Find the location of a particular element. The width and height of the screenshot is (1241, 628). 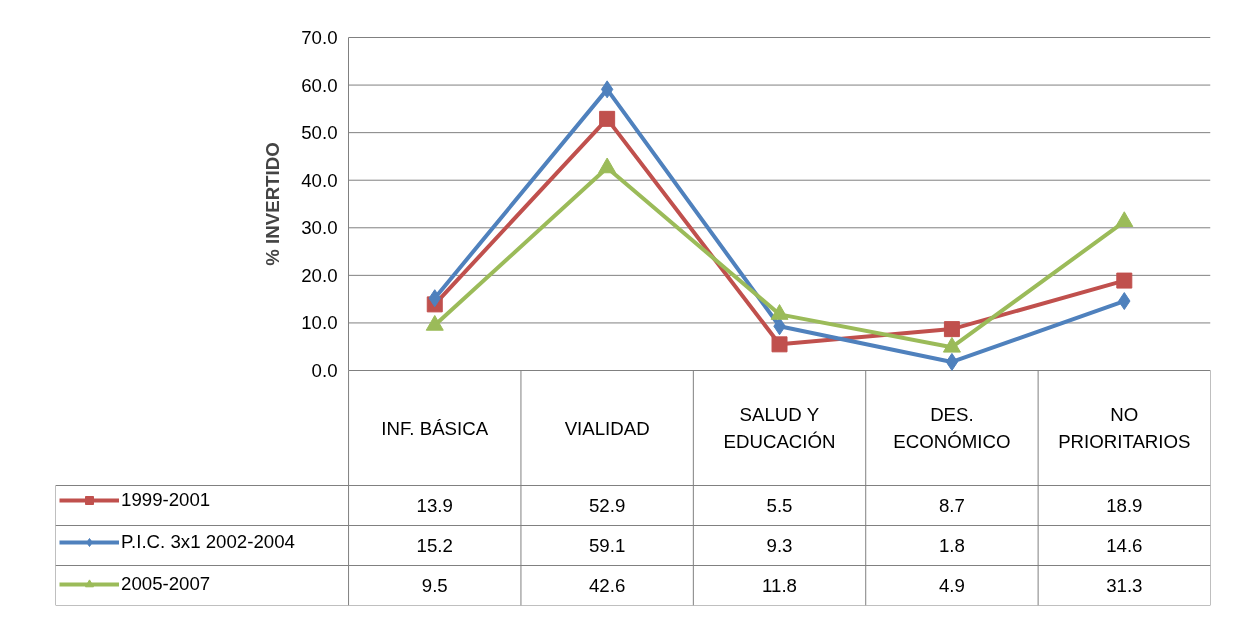

data-label: 5.5 is located at coordinates (779, 505).